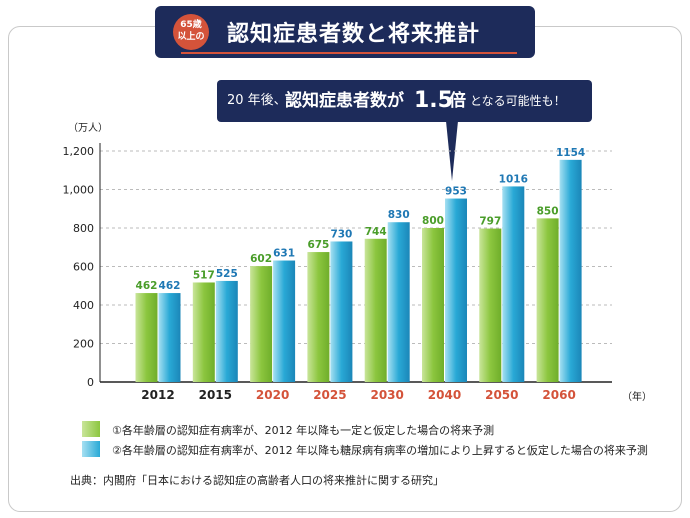  What do you see at coordinates (318, 245) in the screenshot?
I see `data-label: 675` at bounding box center [318, 245].